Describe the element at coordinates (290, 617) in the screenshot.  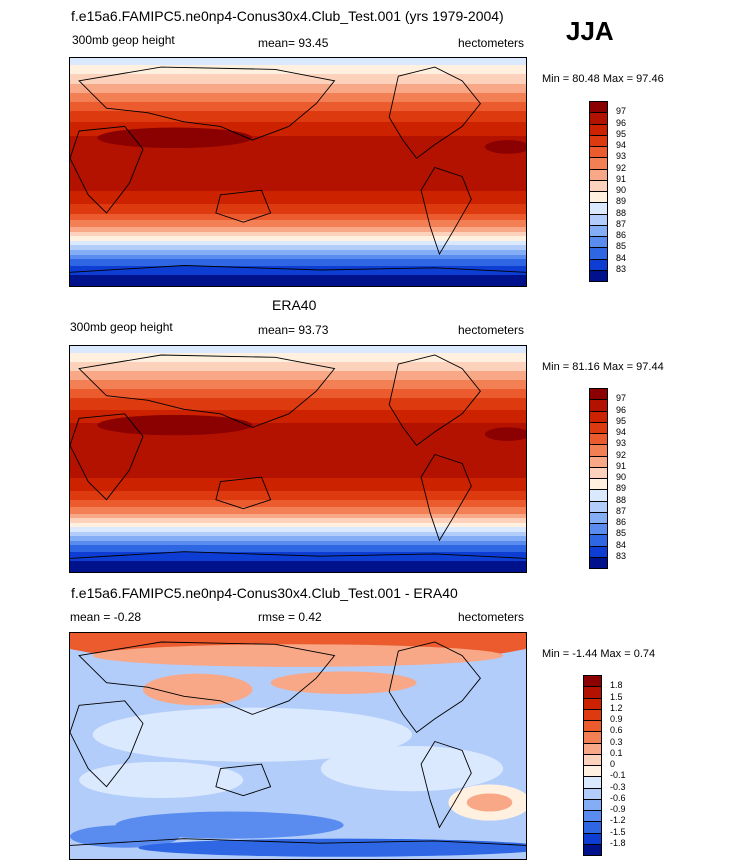
I see `panel-3-rmse-label: rmse = 0.42` at that location.